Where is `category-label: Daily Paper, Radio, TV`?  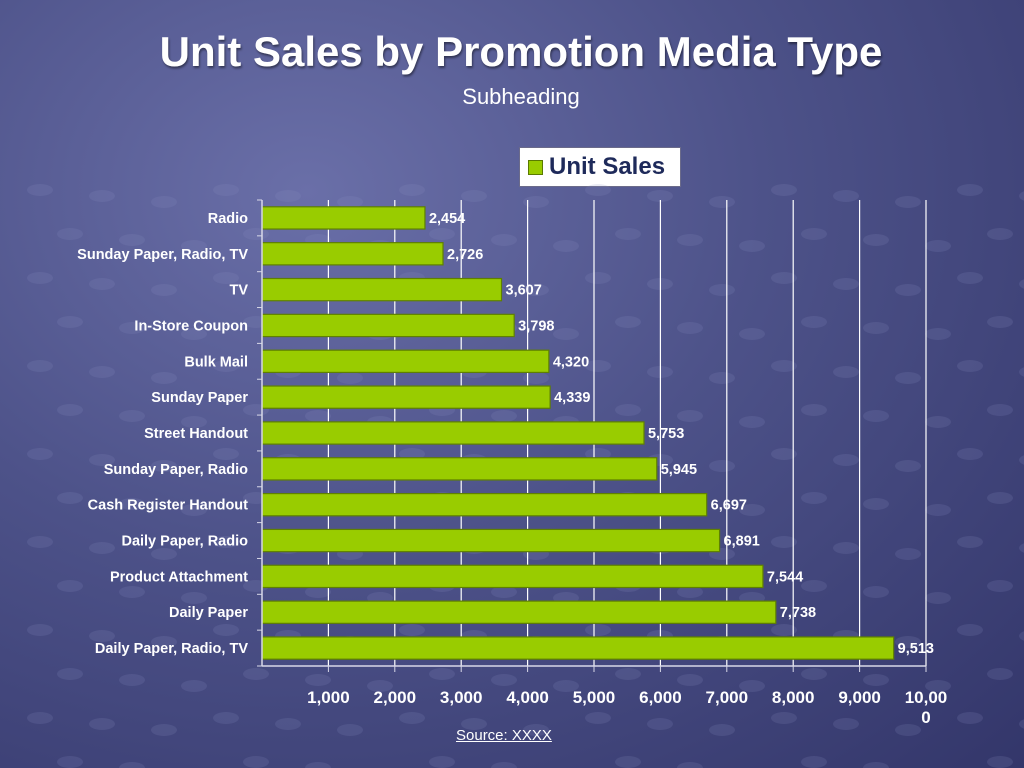 category-label: Daily Paper, Radio, TV is located at coordinates (171, 649).